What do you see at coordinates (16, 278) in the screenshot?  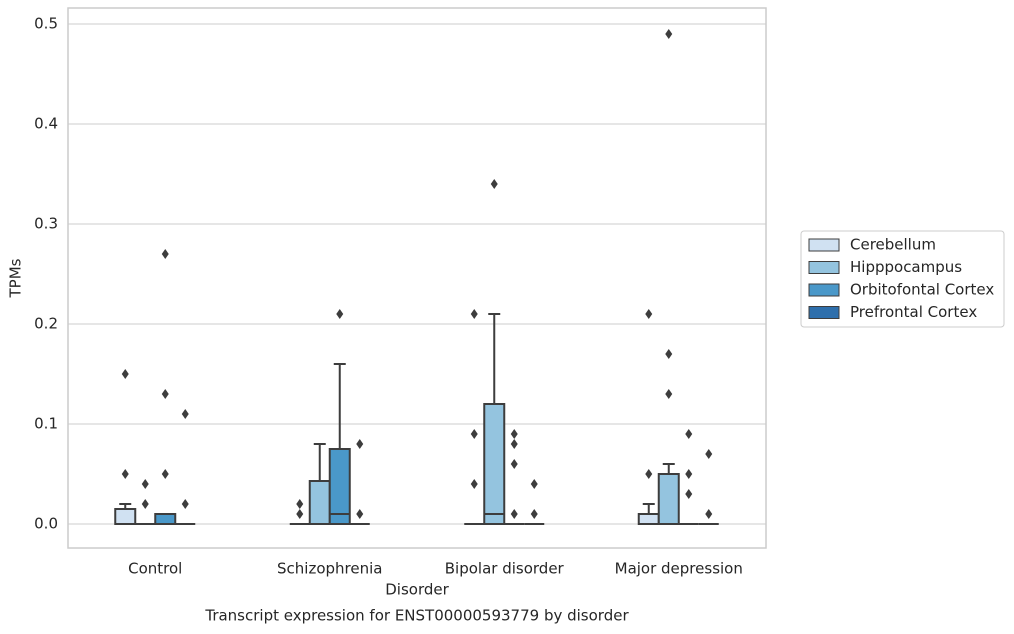 I see `y-axis-label: TPMs` at bounding box center [16, 278].